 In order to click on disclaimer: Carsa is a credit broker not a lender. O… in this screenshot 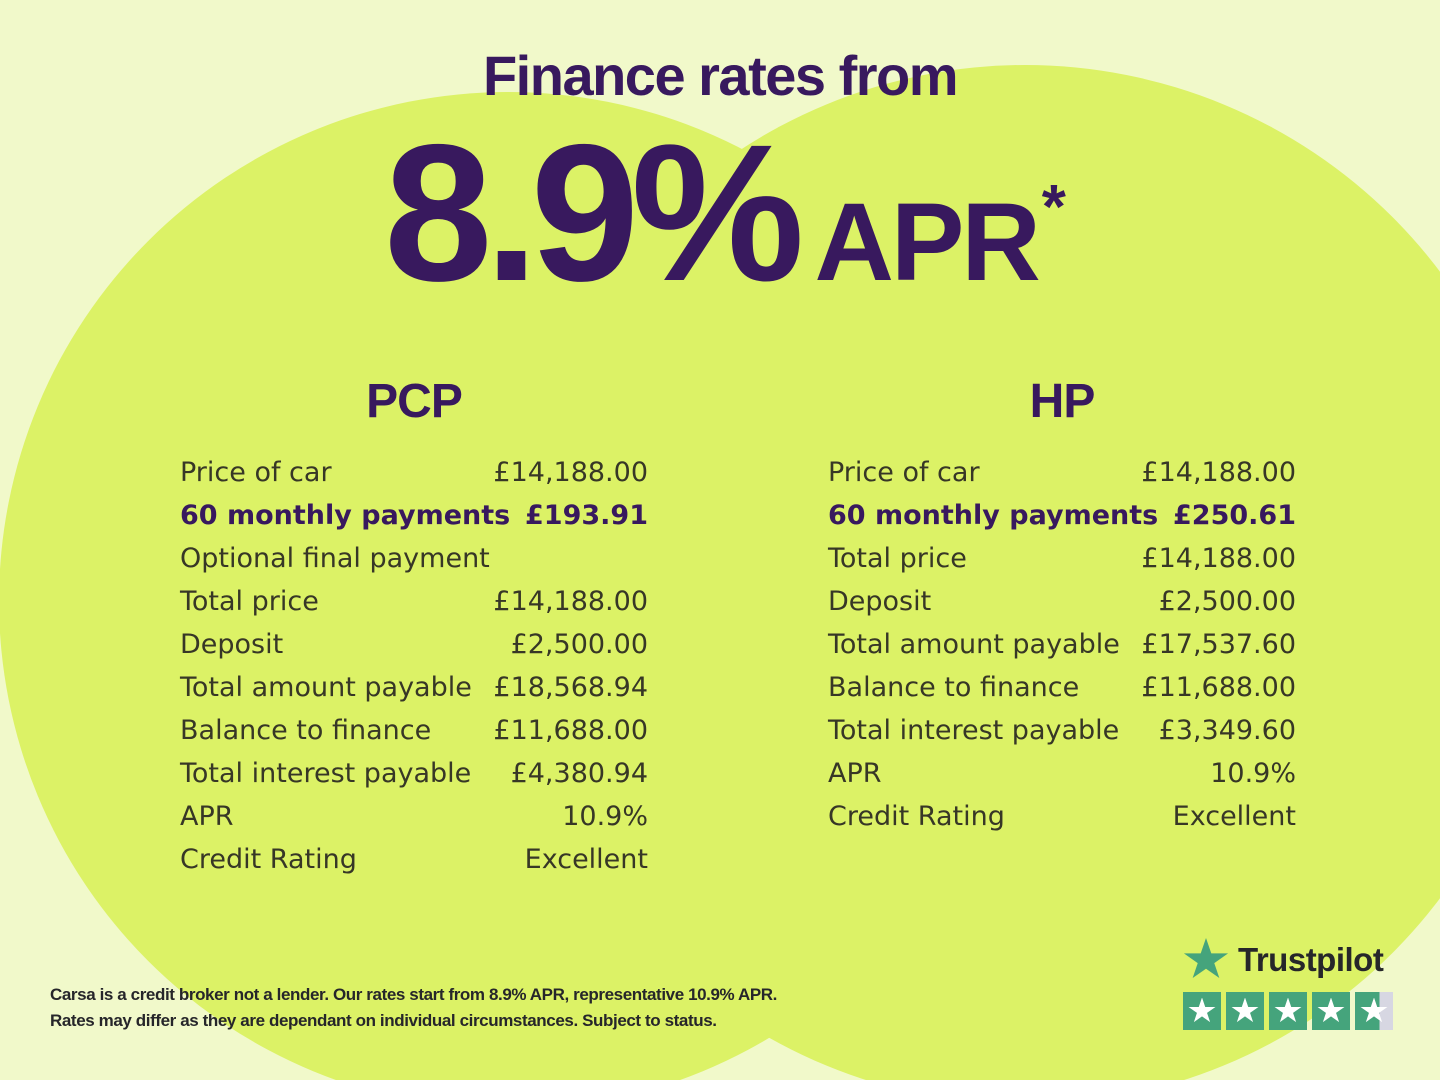, I will do `click(440, 1008)`.